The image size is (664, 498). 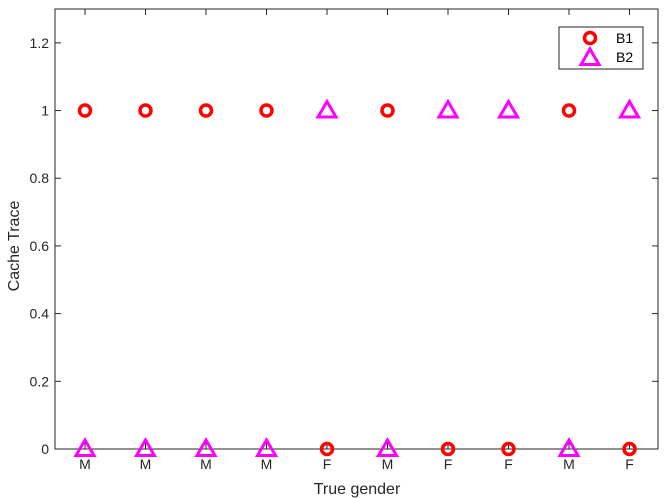 What do you see at coordinates (590, 56) in the screenshot?
I see `legend-marker-b2` at bounding box center [590, 56].